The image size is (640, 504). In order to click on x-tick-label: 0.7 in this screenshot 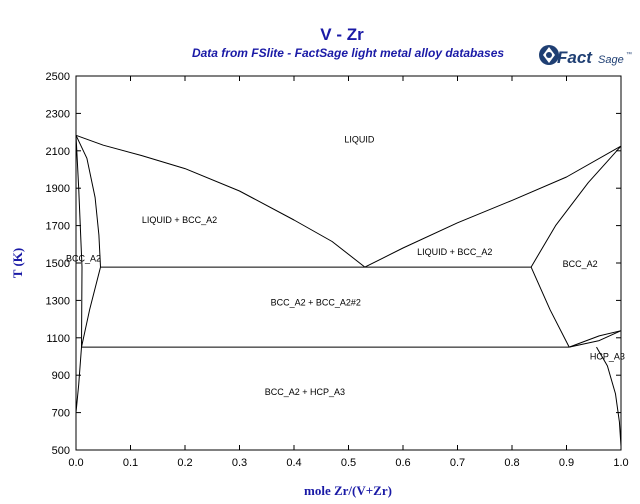, I will do `click(457, 463)`.